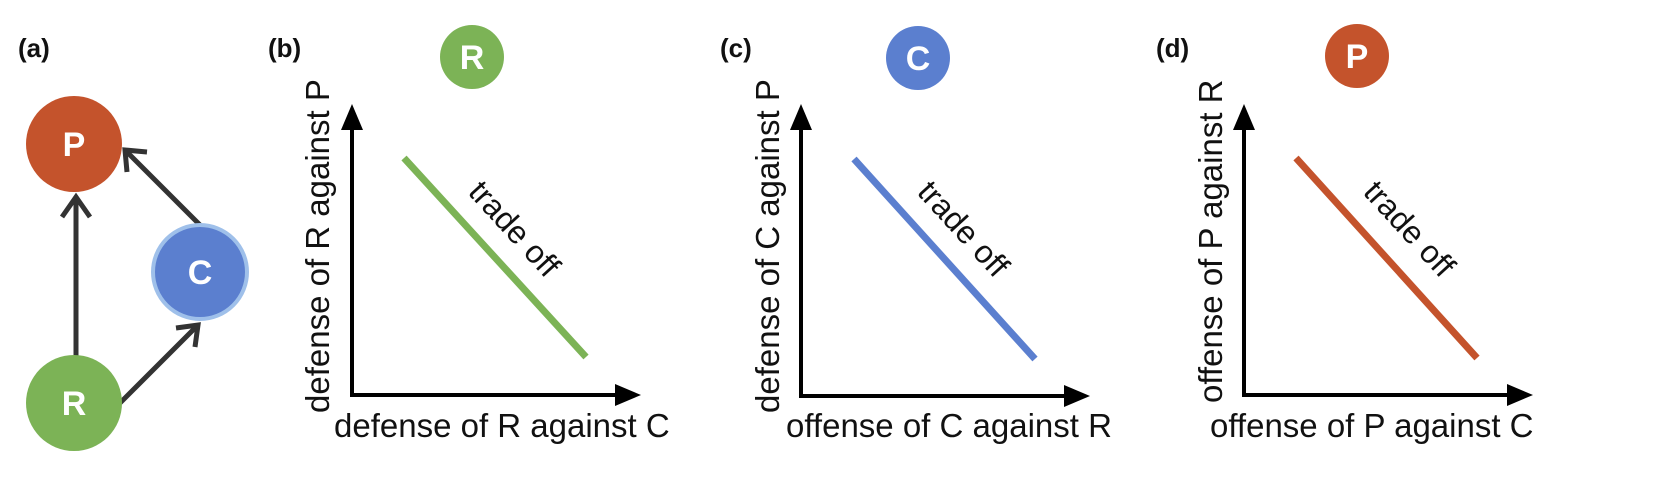 The image size is (1666, 488). I want to click on panel-c-species-badge, so click(918, 58).